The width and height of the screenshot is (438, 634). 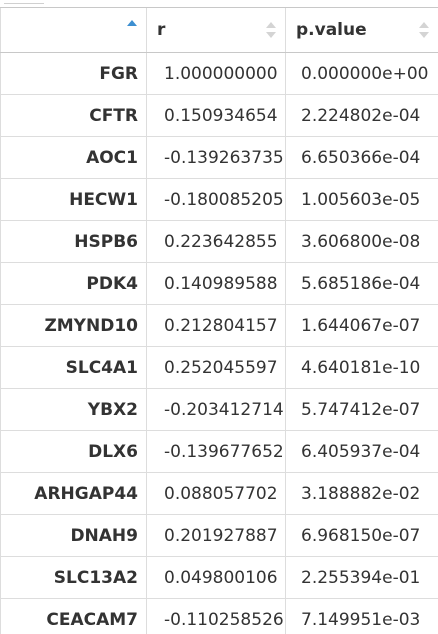 I want to click on r-cell: 1.000000000, so click(x=216, y=74).